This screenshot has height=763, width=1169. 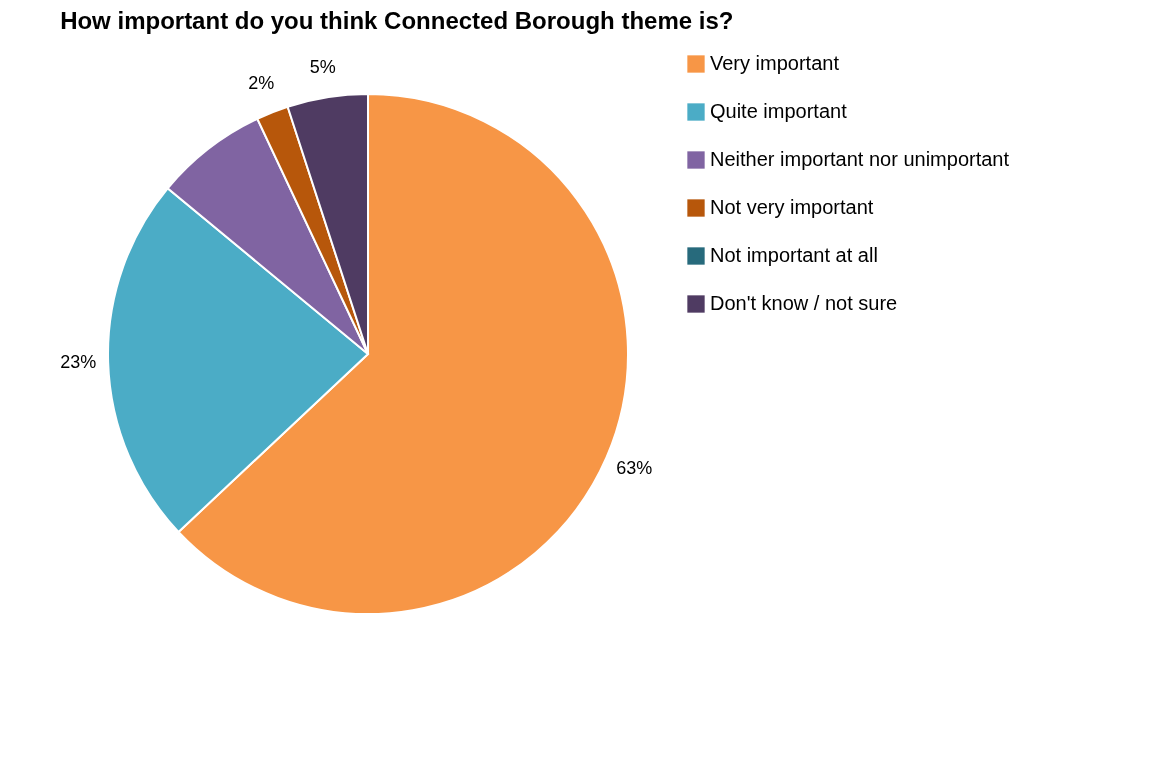 I want to click on data-label: 23%, so click(x=78, y=362).